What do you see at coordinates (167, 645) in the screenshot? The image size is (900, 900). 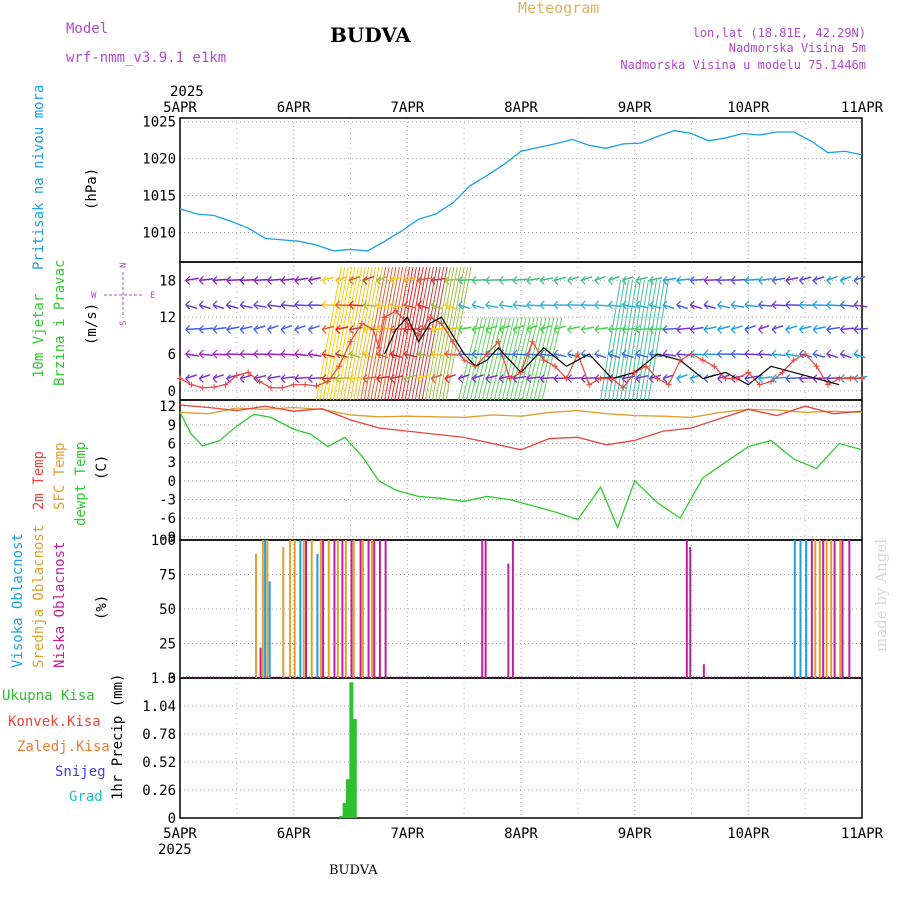 I see `ytick-label: 25` at bounding box center [167, 645].